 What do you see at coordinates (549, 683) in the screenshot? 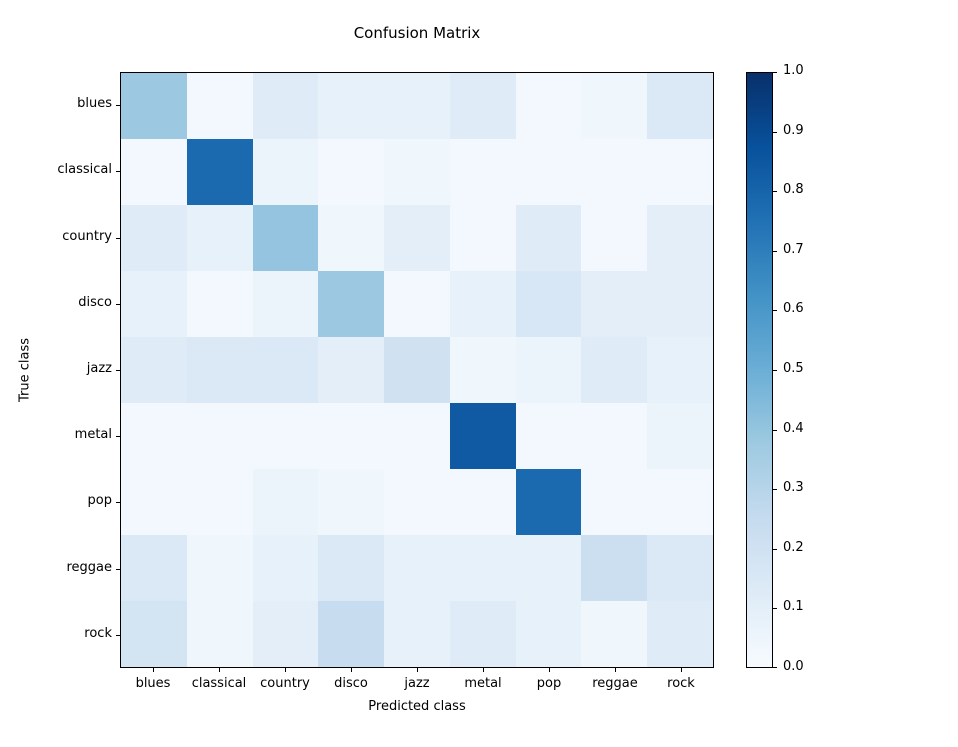
I see `x-tick-label: pop` at bounding box center [549, 683].